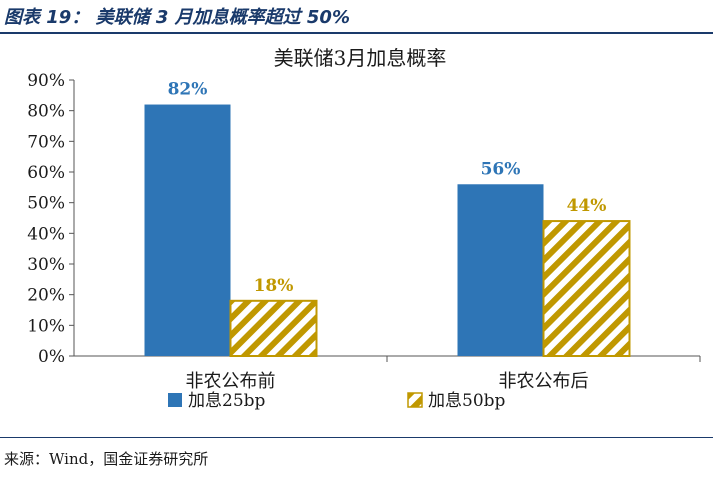 Image resolution: width=713 pixels, height=480 pixels. Describe the element at coordinates (177, 17) in the screenshot. I see `figure-title: 图表 19： 美联储 3 月加息概率超过 50%` at that location.